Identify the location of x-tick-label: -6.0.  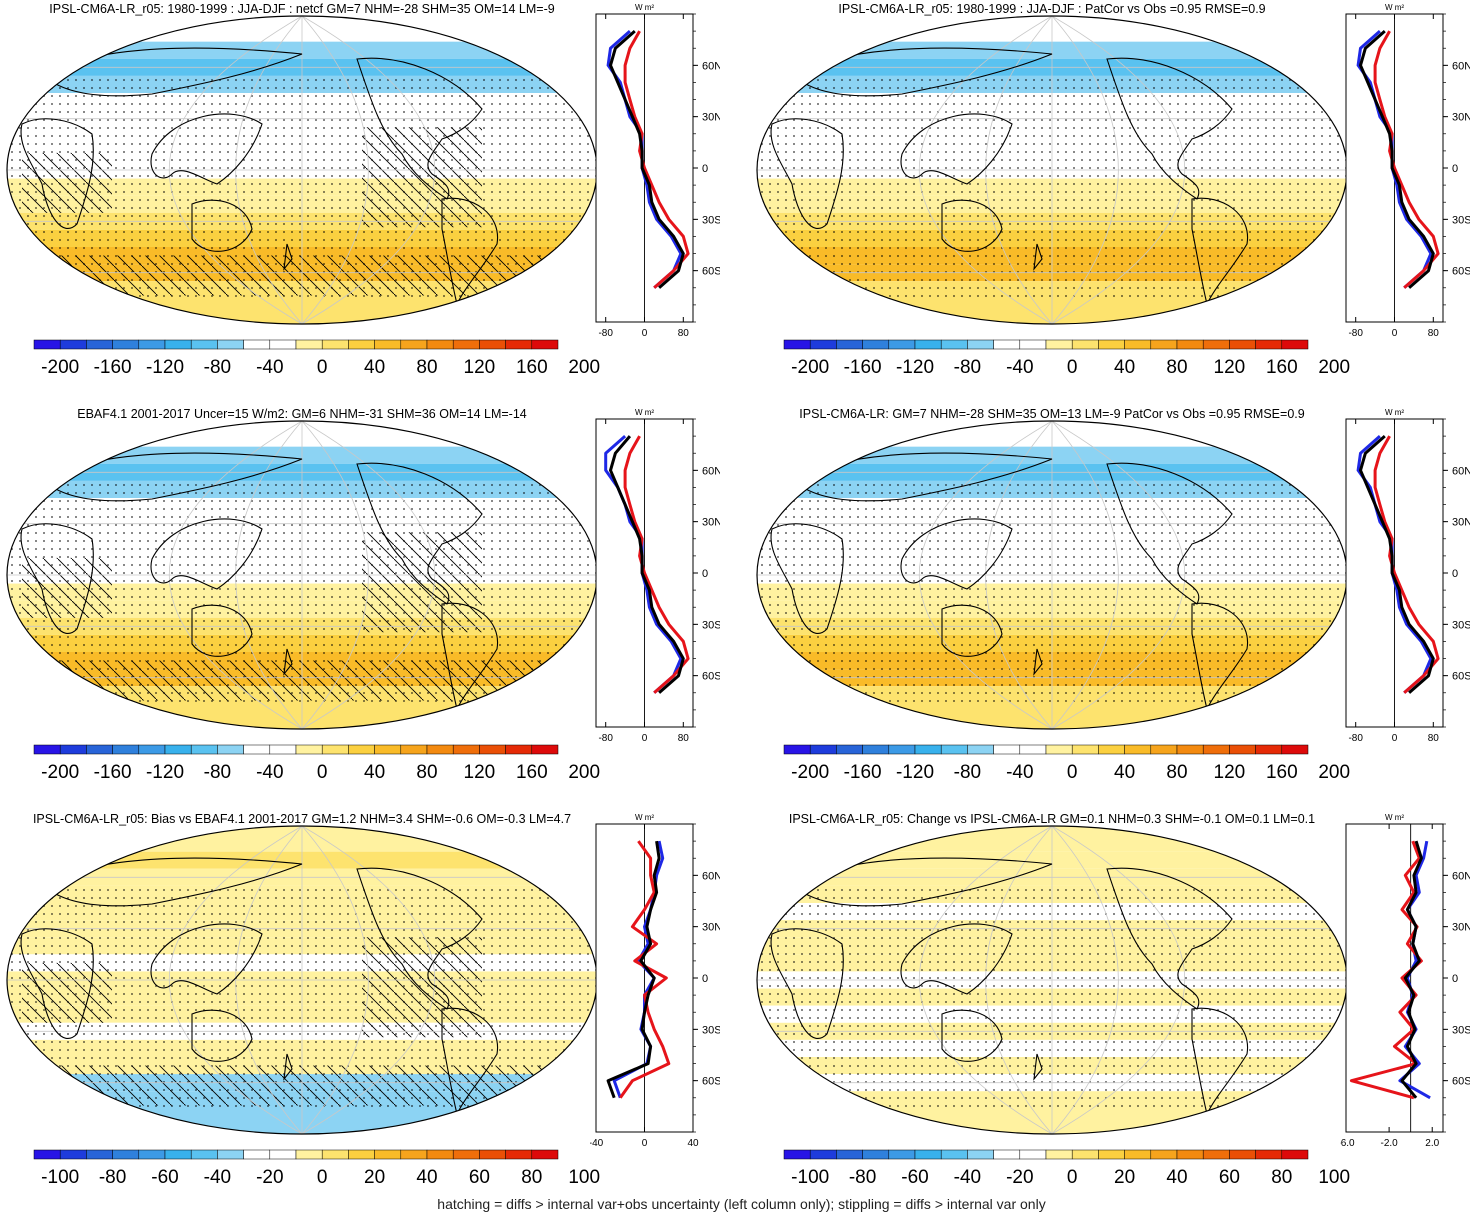
(1347, 1143).